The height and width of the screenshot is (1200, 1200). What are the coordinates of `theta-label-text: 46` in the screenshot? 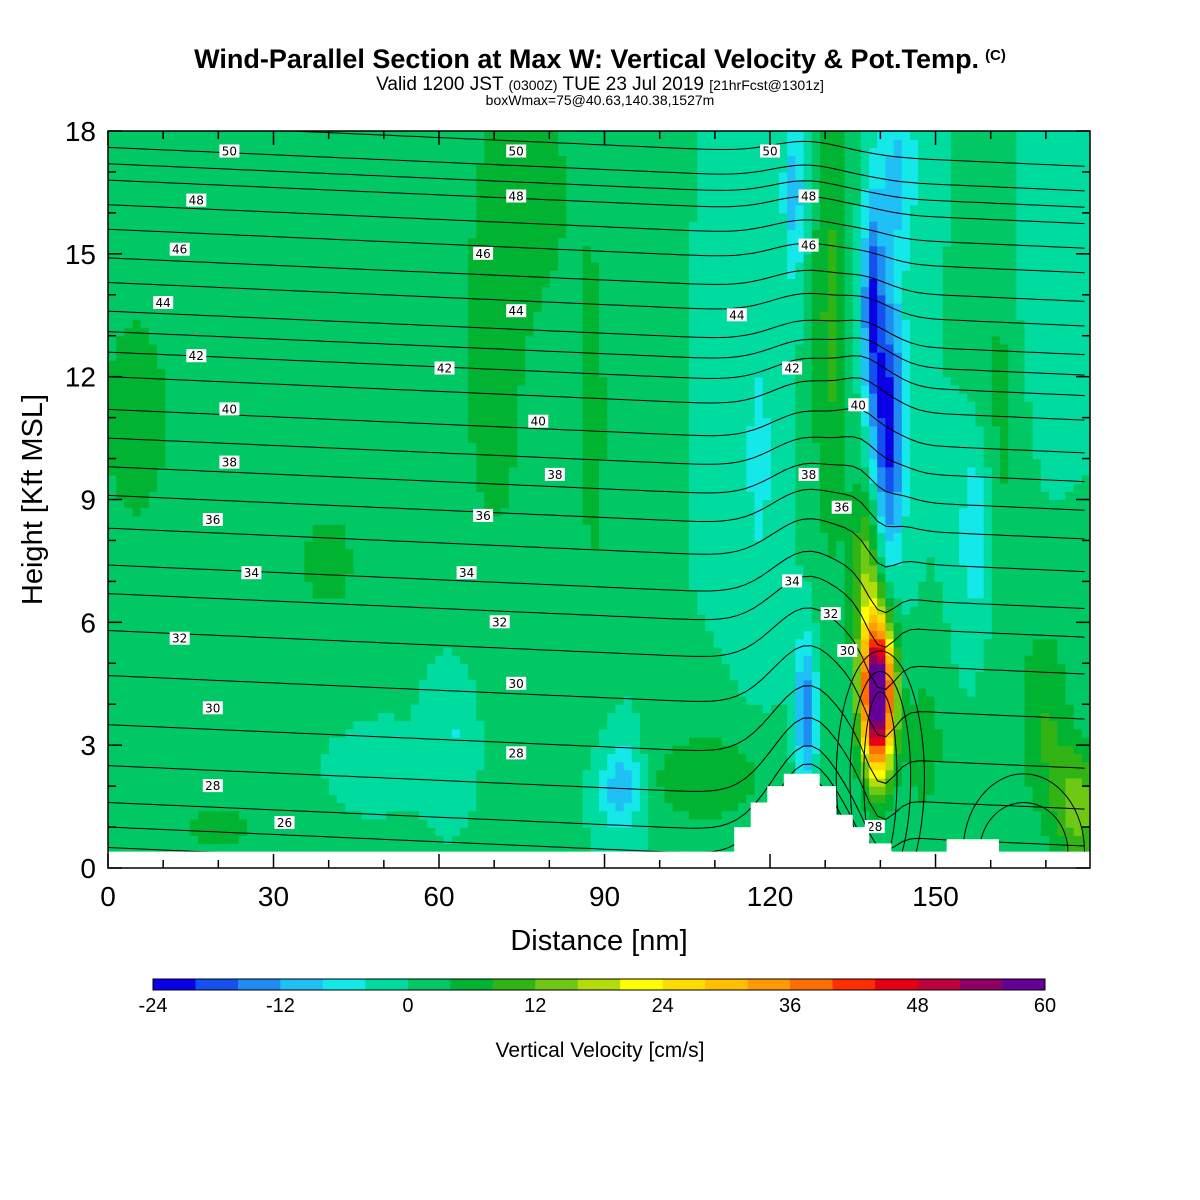 It's located at (482, 254).